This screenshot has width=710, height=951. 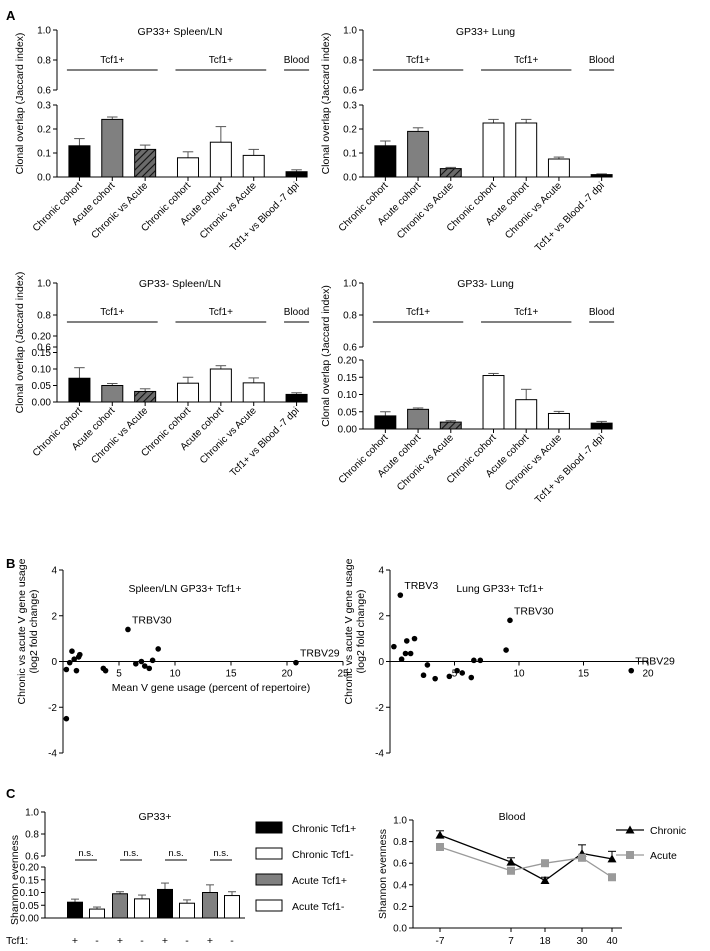 I want to click on y-axis-label: Chronic vs acute V gene usage, so click(x=349, y=631).